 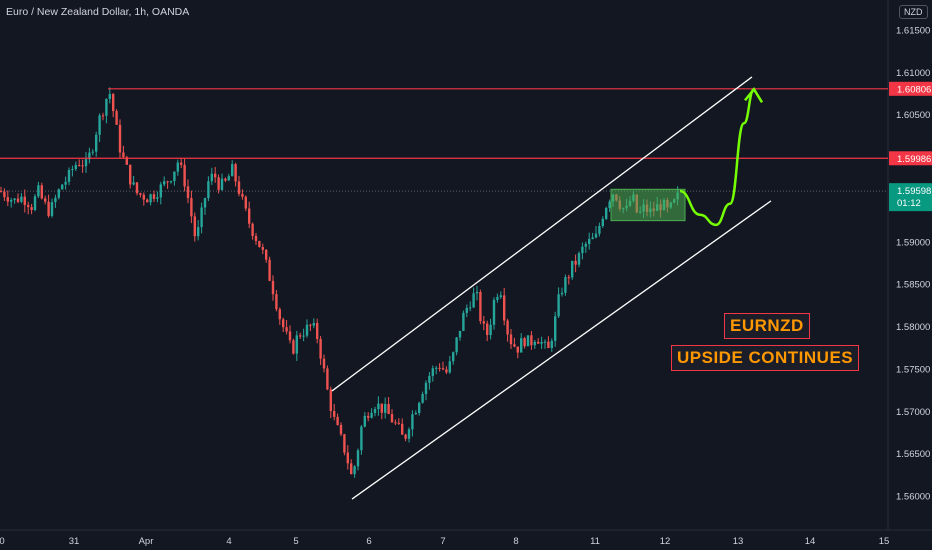 I want to click on currency-badge: NZD, so click(x=913, y=12).